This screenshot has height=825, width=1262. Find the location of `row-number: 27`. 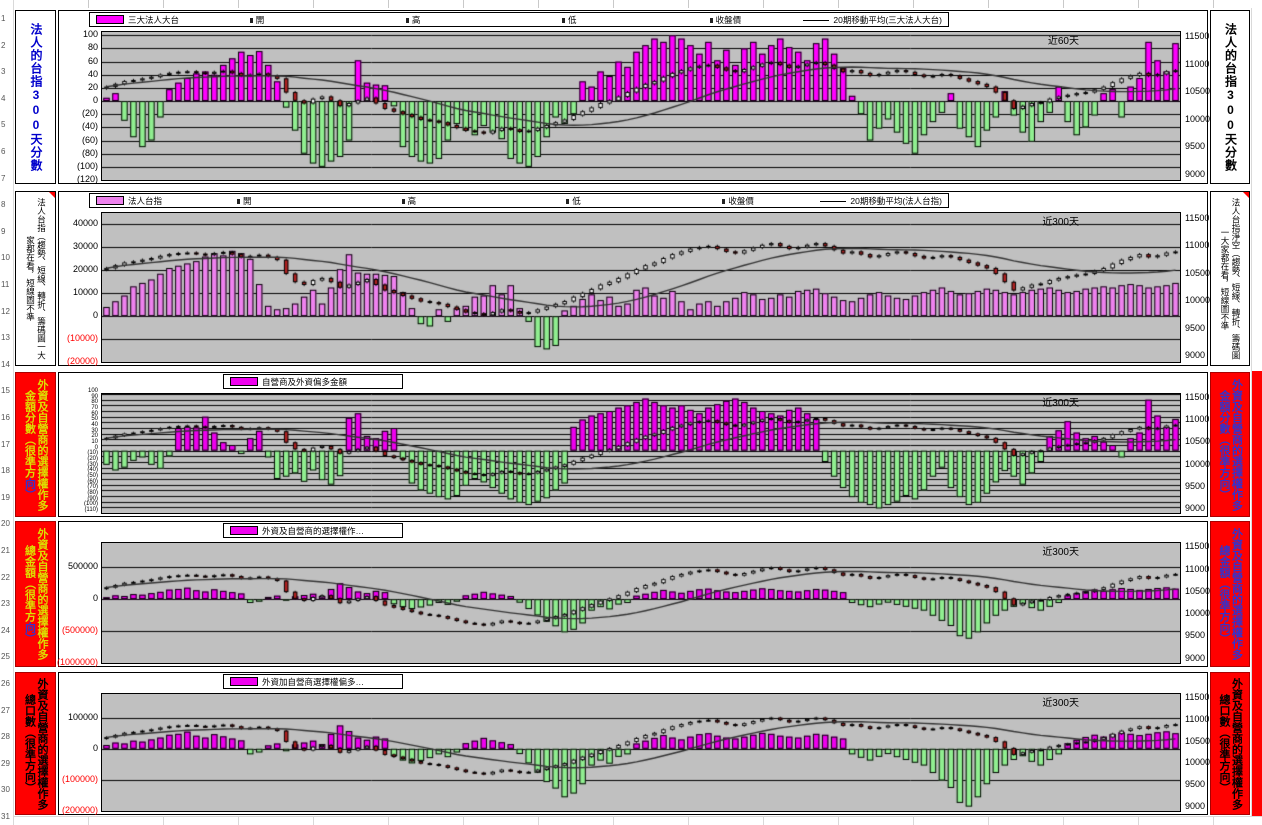

row-number: 27 is located at coordinates (5, 710).